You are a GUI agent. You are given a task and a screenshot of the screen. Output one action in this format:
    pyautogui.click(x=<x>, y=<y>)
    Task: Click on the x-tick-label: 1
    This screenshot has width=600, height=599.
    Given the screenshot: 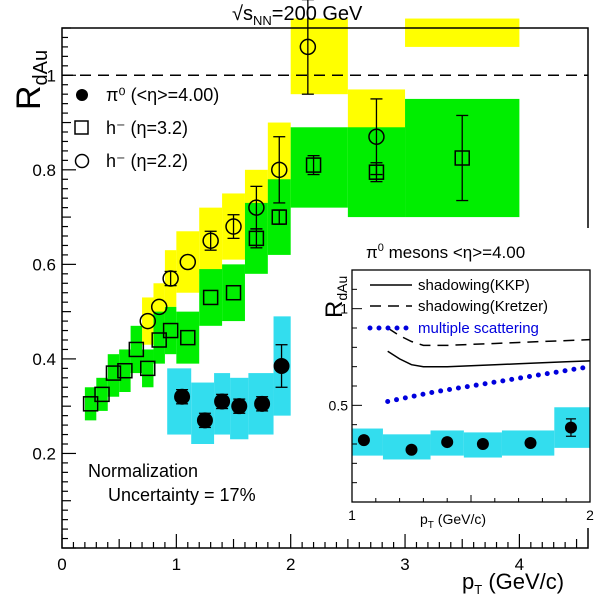 What is the action you would take?
    pyautogui.click(x=176, y=564)
    